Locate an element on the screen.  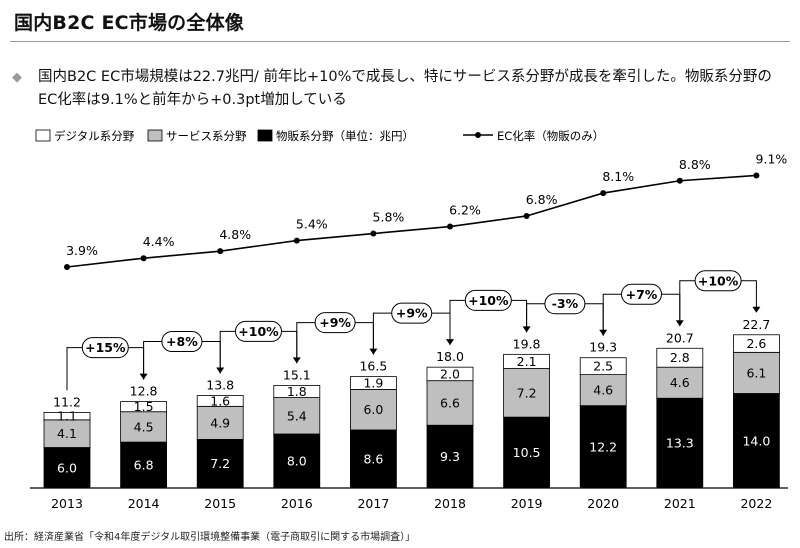
growth-label-2015: +8% is located at coordinates (182, 341).